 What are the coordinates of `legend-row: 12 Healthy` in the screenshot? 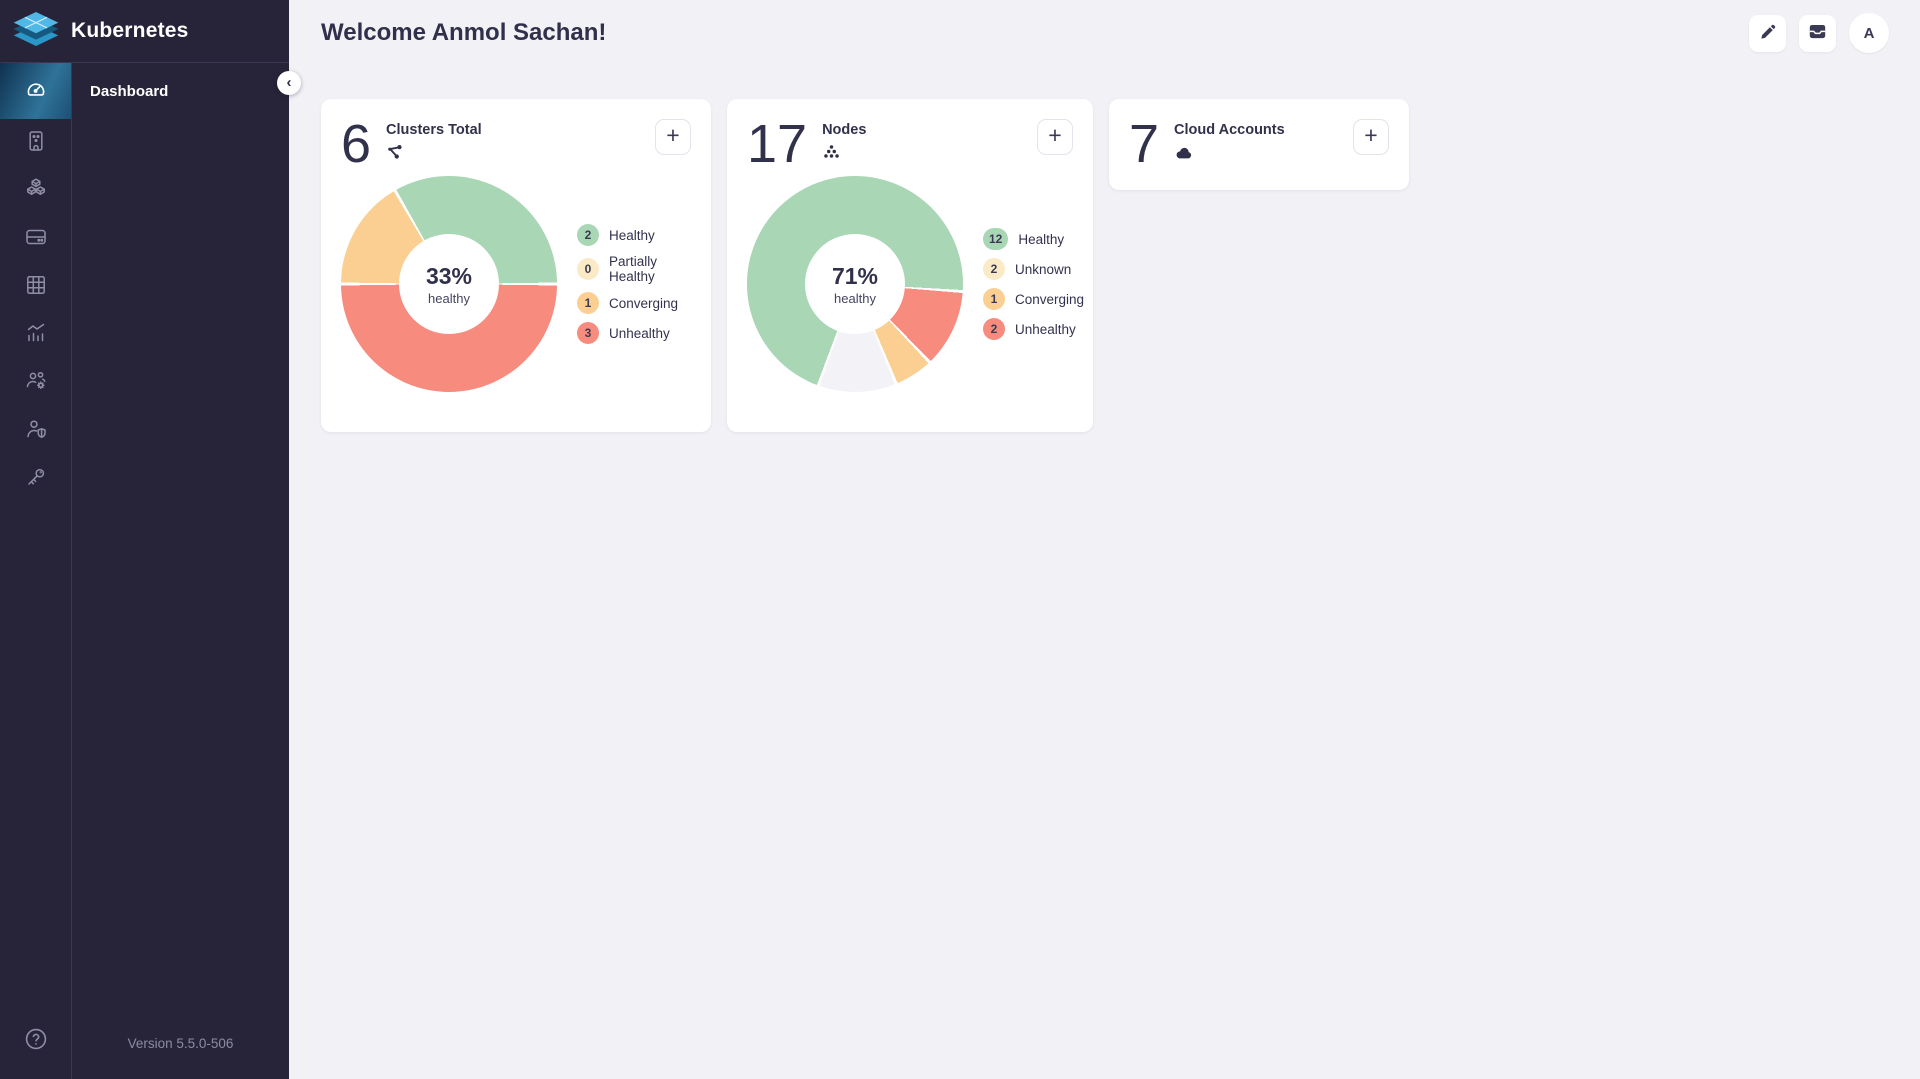 It's located at (1033, 239).